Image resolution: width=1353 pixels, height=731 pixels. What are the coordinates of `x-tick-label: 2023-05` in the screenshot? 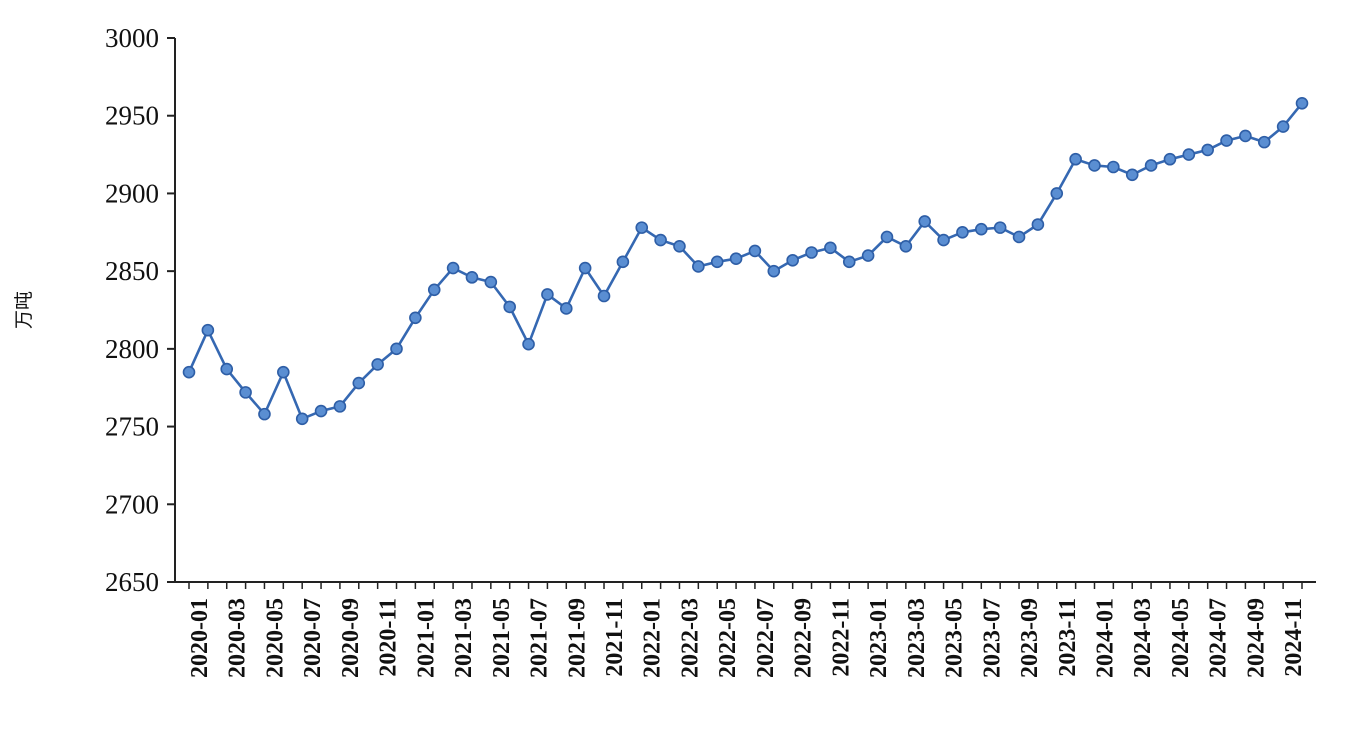 It's located at (955, 638).